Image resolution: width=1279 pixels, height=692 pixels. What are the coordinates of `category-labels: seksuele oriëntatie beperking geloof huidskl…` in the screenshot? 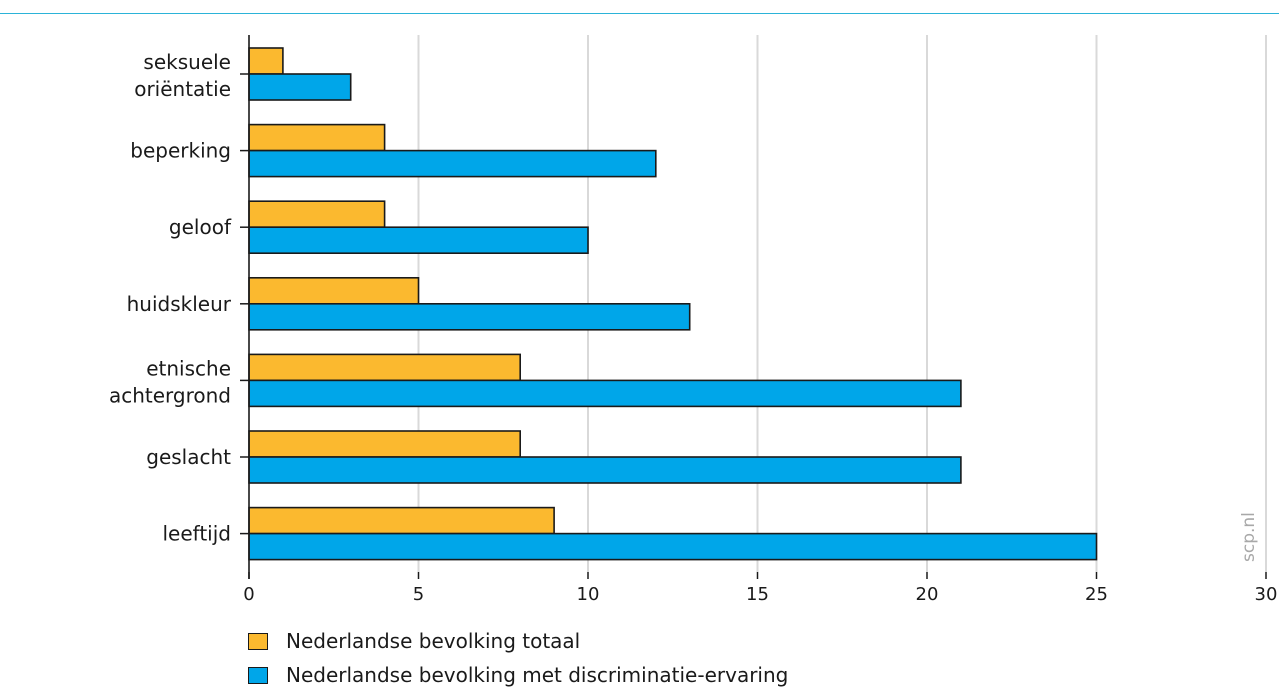 It's located at (170, 298).